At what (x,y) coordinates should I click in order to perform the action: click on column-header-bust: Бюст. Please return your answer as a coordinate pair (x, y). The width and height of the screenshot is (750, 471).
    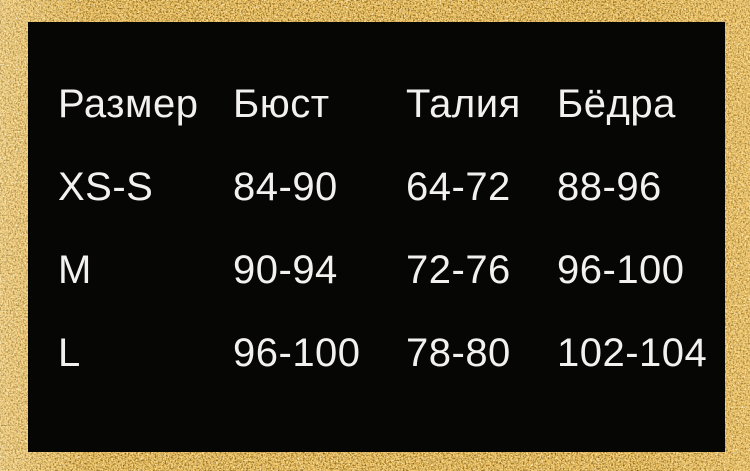
    Looking at the image, I should click on (281, 103).